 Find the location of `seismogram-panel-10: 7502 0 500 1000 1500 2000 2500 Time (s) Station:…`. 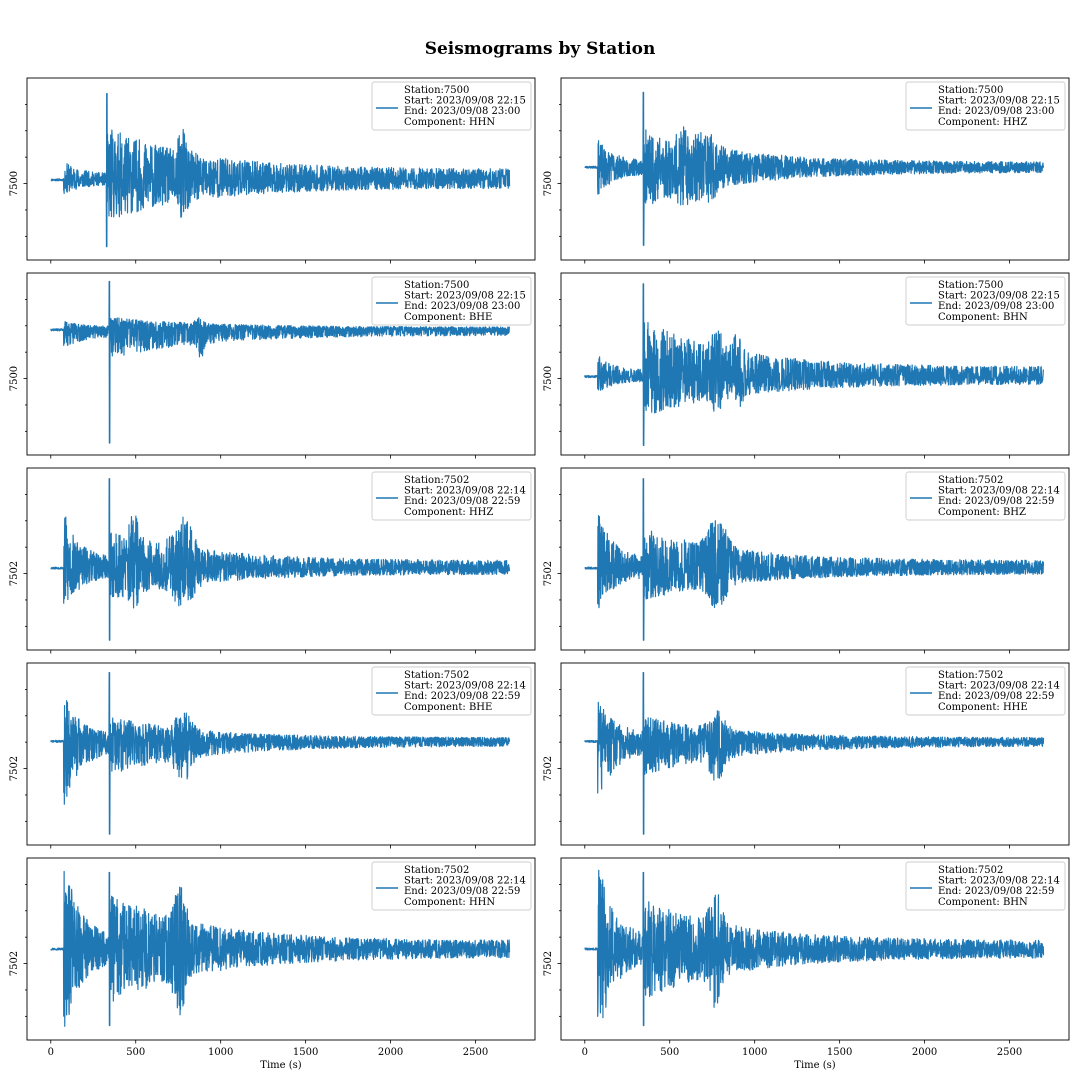

seismogram-panel-10: 7502 0 500 1000 1500 2000 2500 Time (s) Station:… is located at coordinates (806, 964).